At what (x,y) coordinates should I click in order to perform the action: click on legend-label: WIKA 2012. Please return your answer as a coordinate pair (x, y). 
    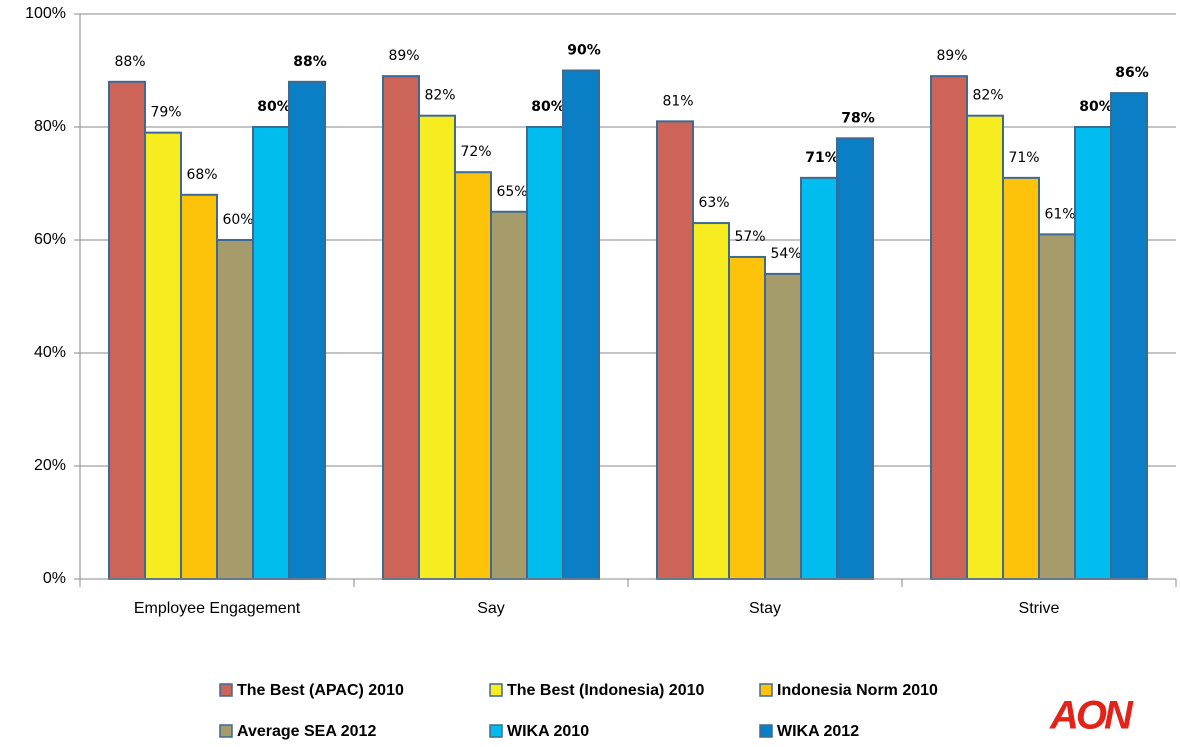
    Looking at the image, I should click on (818, 731).